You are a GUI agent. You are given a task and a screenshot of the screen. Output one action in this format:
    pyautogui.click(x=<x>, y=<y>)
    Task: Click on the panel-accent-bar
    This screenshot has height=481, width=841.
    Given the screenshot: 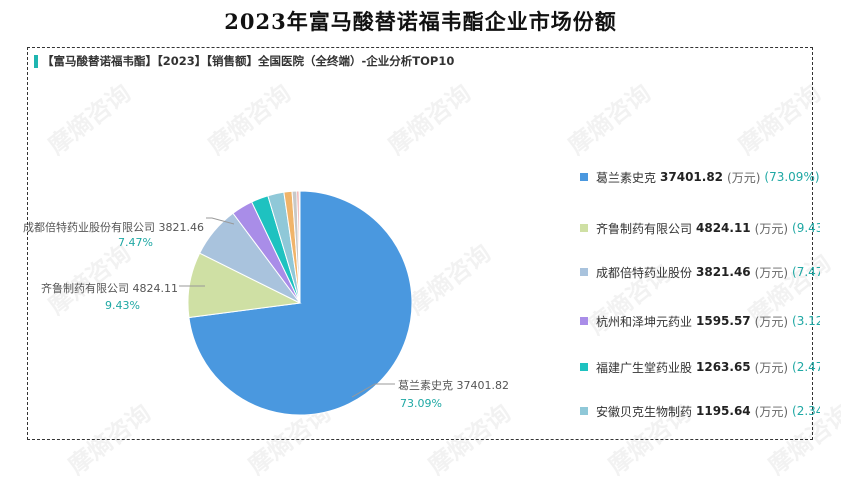 What is the action you would take?
    pyautogui.click(x=36, y=61)
    